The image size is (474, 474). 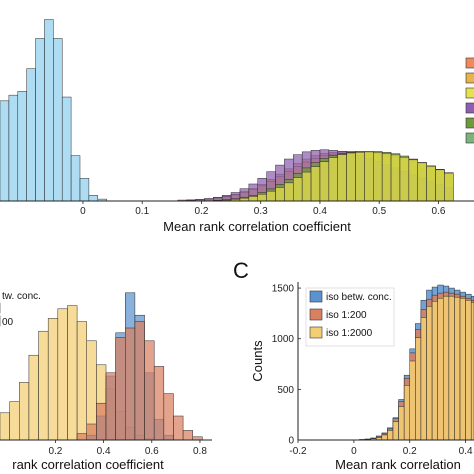 I want to click on top-bar-s5-b30, so click(x=271, y=196).